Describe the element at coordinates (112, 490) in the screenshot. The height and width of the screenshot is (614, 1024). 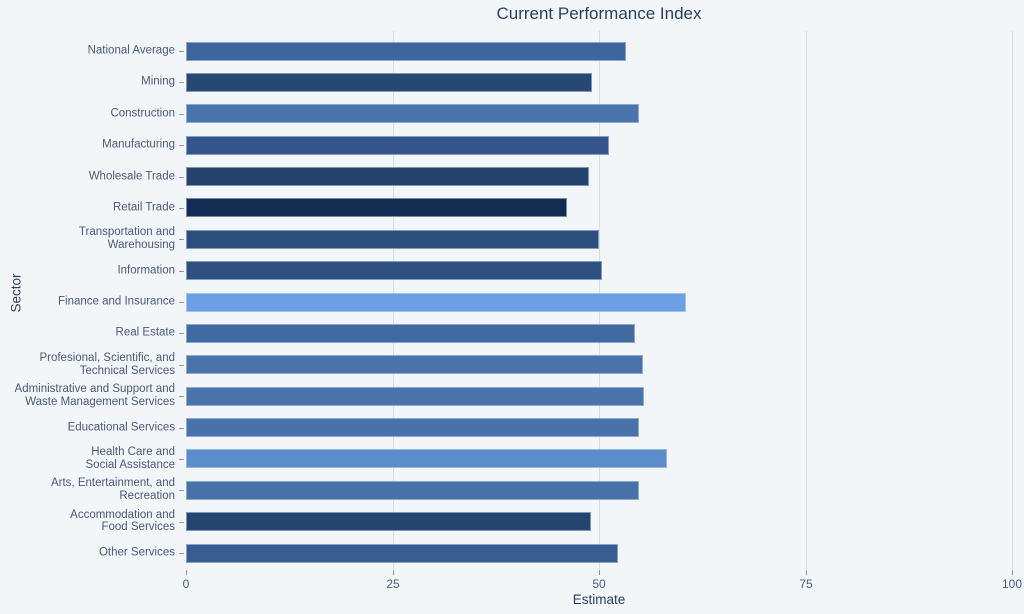
I see `y-tick-label-arts-entertainment-and-recreation: Arts, Entertainment, and Recreation` at that location.